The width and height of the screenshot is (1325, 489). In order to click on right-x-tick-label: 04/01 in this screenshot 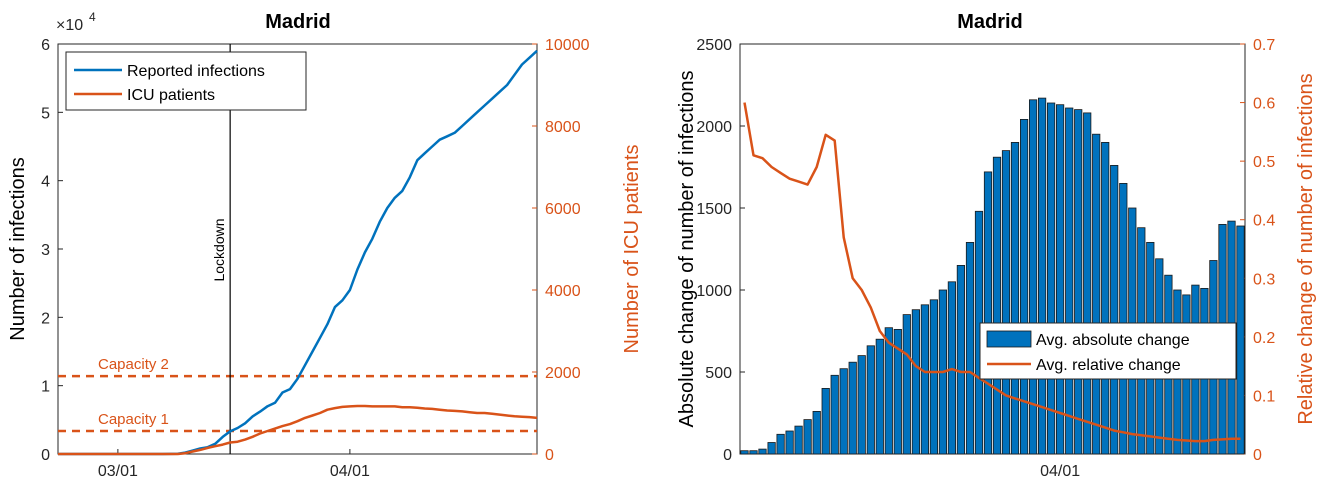, I will do `click(1060, 471)`.